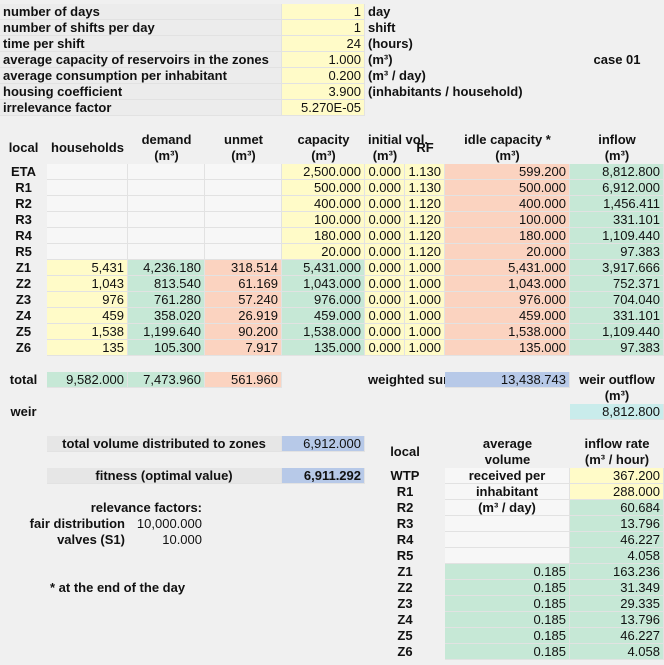 The height and width of the screenshot is (665, 664). What do you see at coordinates (166, 332) in the screenshot?
I see `table-cell: 1,199.640` at bounding box center [166, 332].